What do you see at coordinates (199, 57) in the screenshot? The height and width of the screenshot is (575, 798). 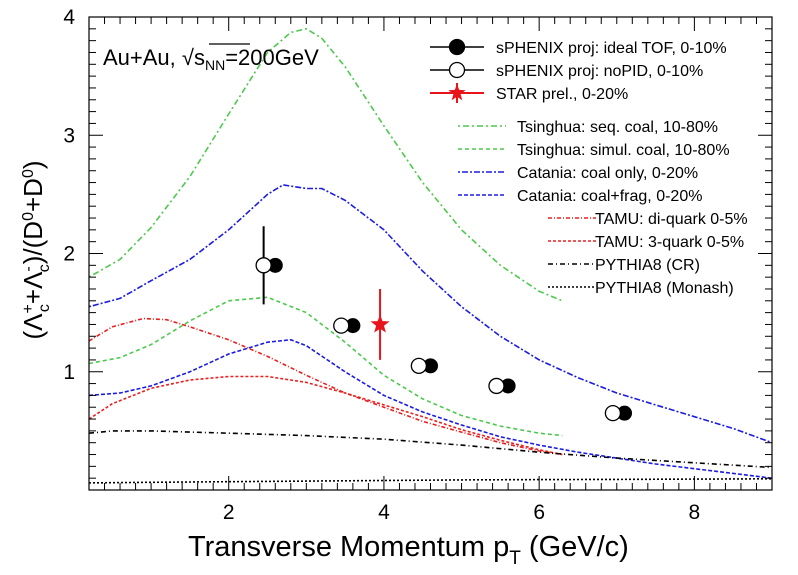 I see `annotation-s: s` at bounding box center [199, 57].